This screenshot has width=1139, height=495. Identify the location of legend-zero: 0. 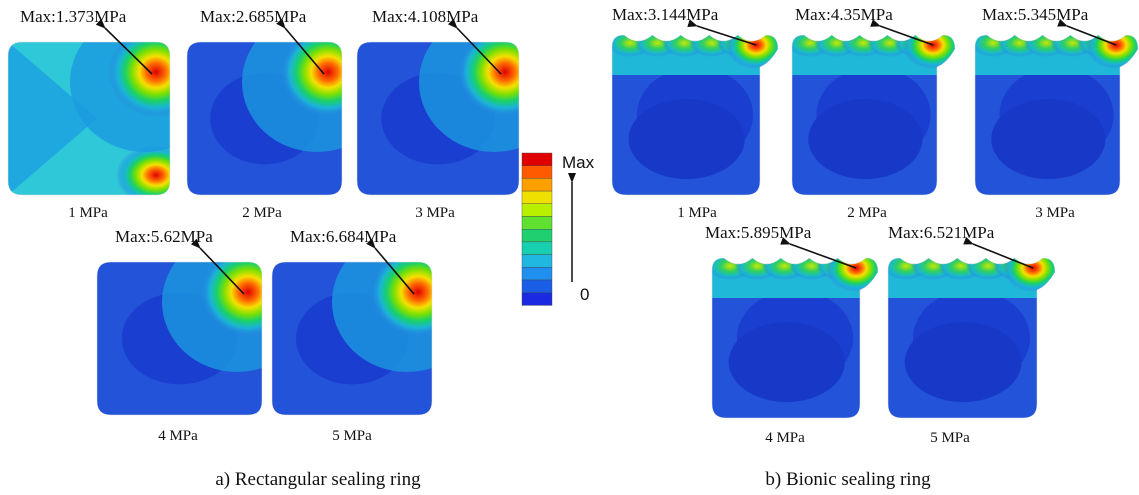
(584, 294).